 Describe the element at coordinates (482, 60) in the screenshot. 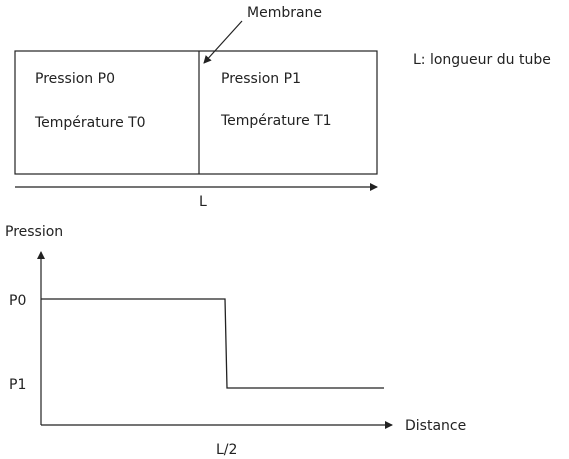

I see `tube-length-note: L: longueur du tube` at that location.